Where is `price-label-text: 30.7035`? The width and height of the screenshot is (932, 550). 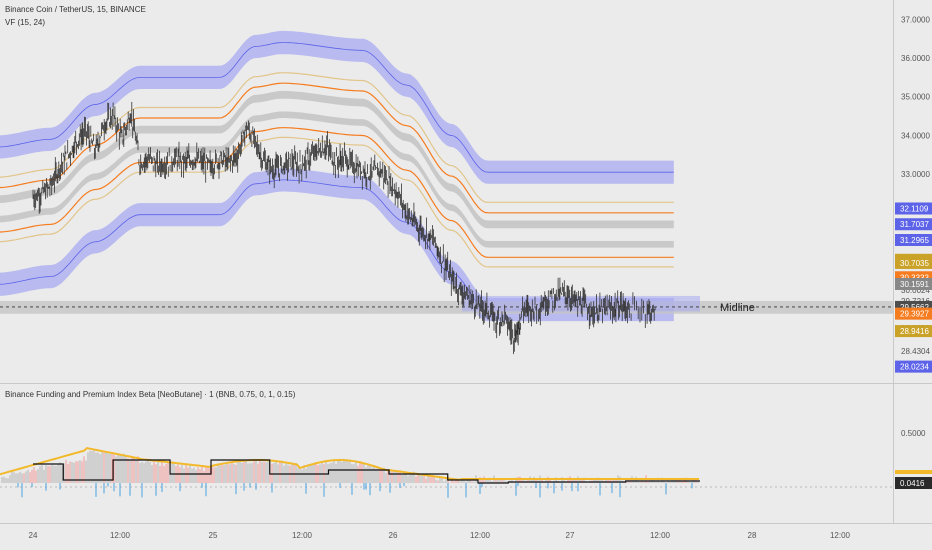
price-label-text: 30.7035 is located at coordinates (914, 263).